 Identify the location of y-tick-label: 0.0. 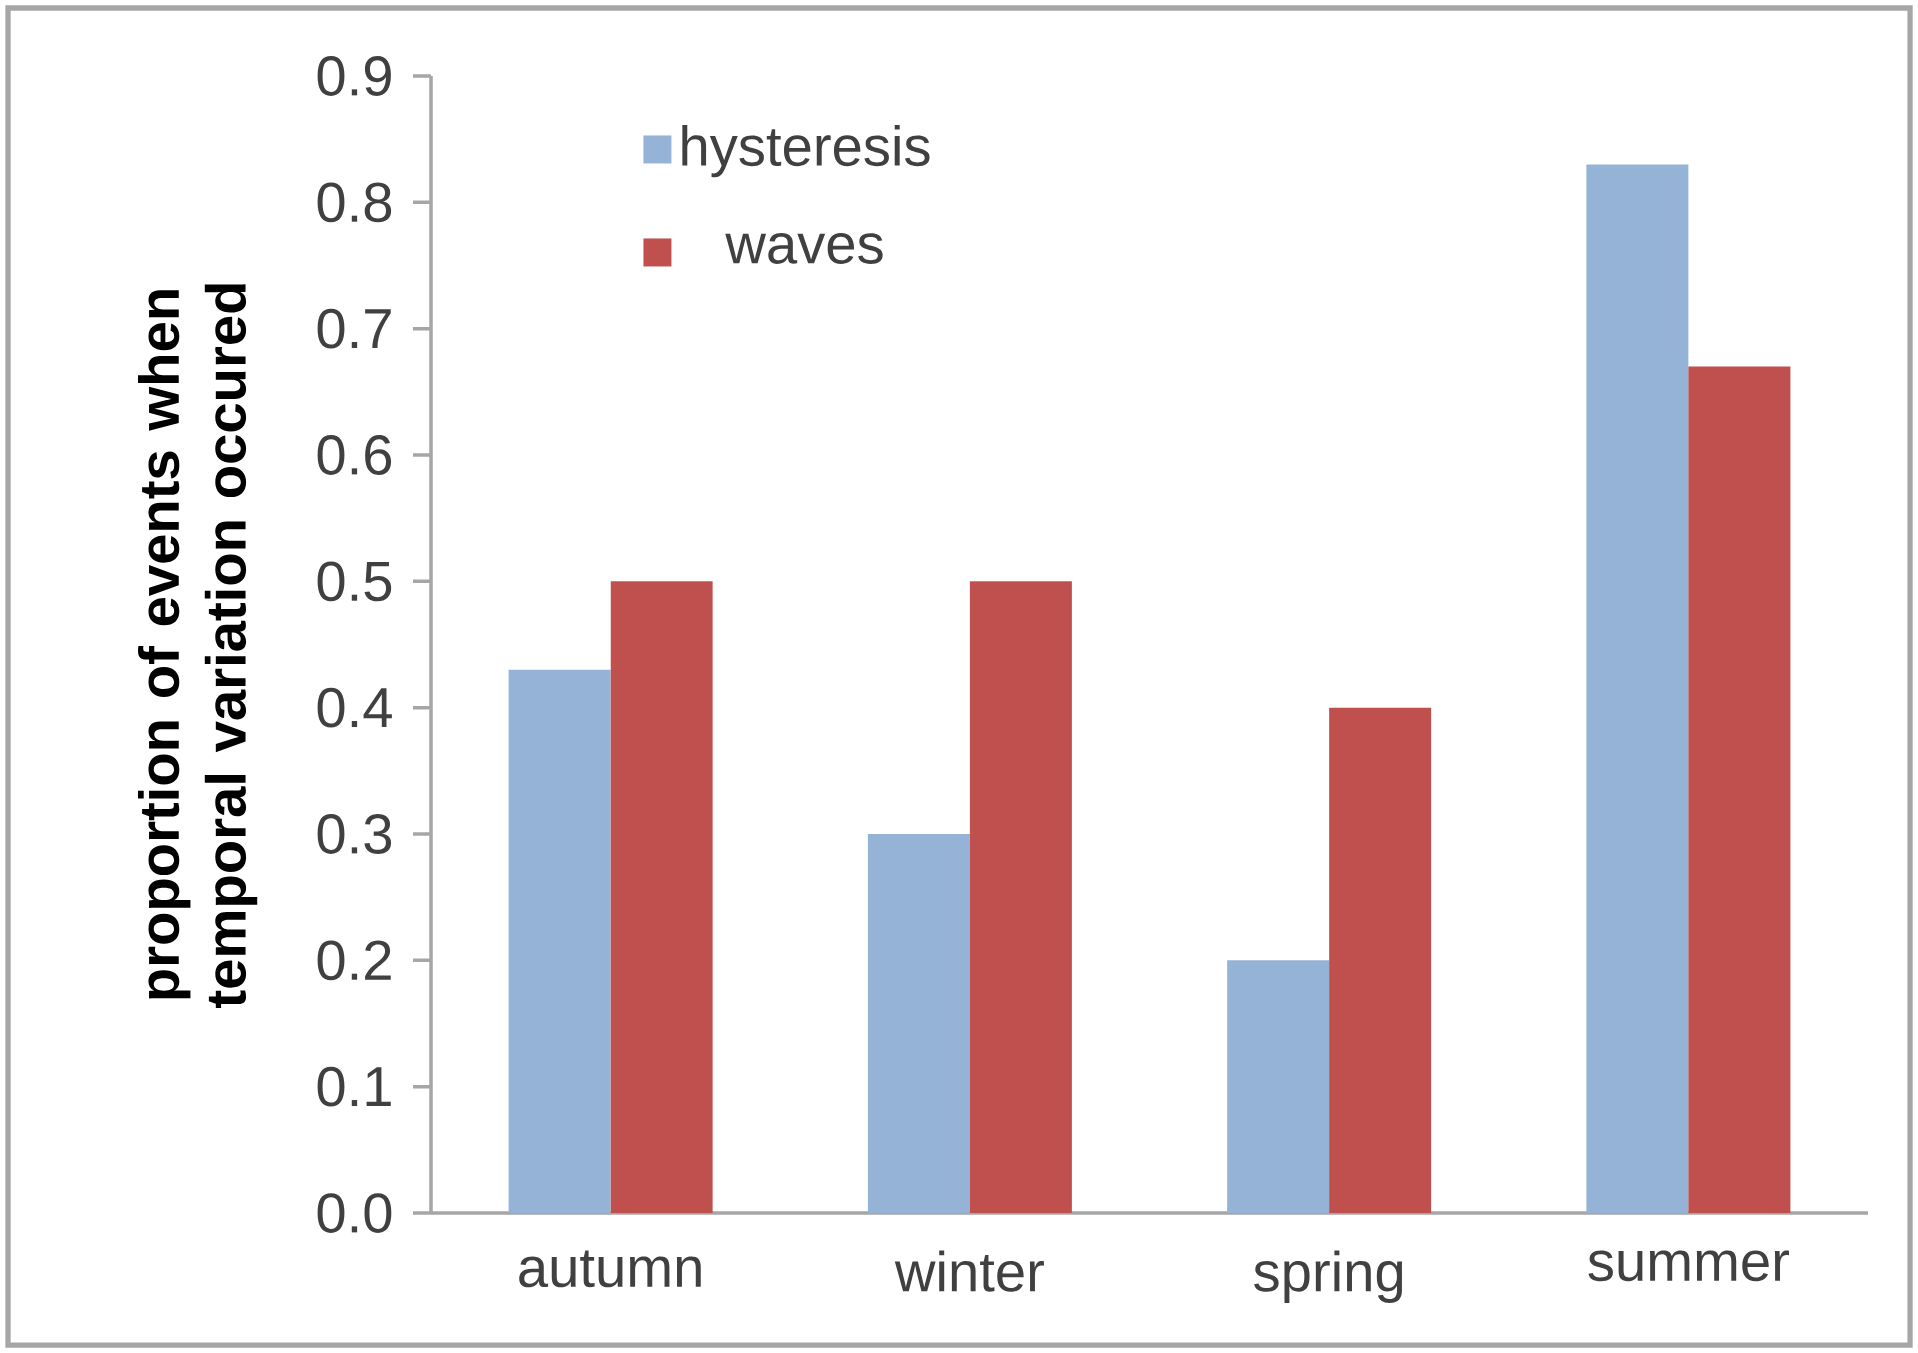
(354, 1213).